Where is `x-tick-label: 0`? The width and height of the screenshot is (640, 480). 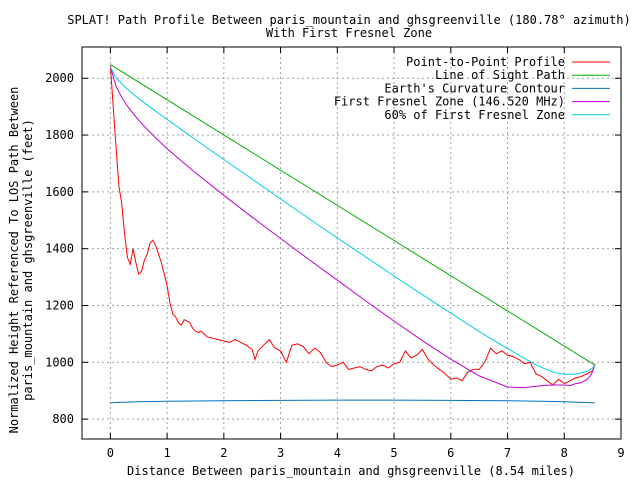 x-tick-label: 0 is located at coordinates (110, 453).